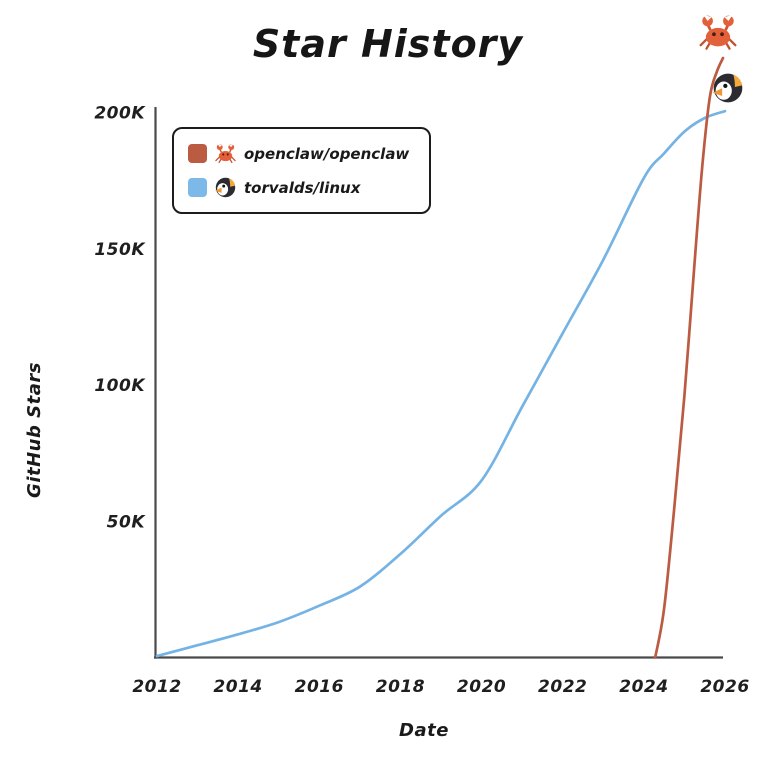 The image size is (776, 784). What do you see at coordinates (120, 318) in the screenshot?
I see `y-axis-tick-labels: 50K 100K 150K 200K` at bounding box center [120, 318].